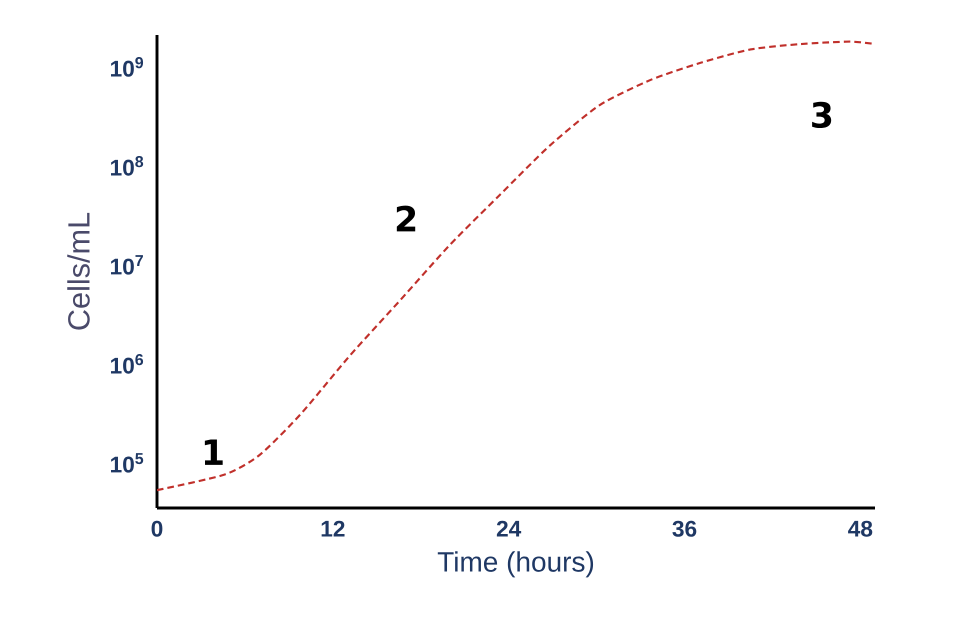 The image size is (960, 632). I want to click on annotation: 2, so click(406, 219).